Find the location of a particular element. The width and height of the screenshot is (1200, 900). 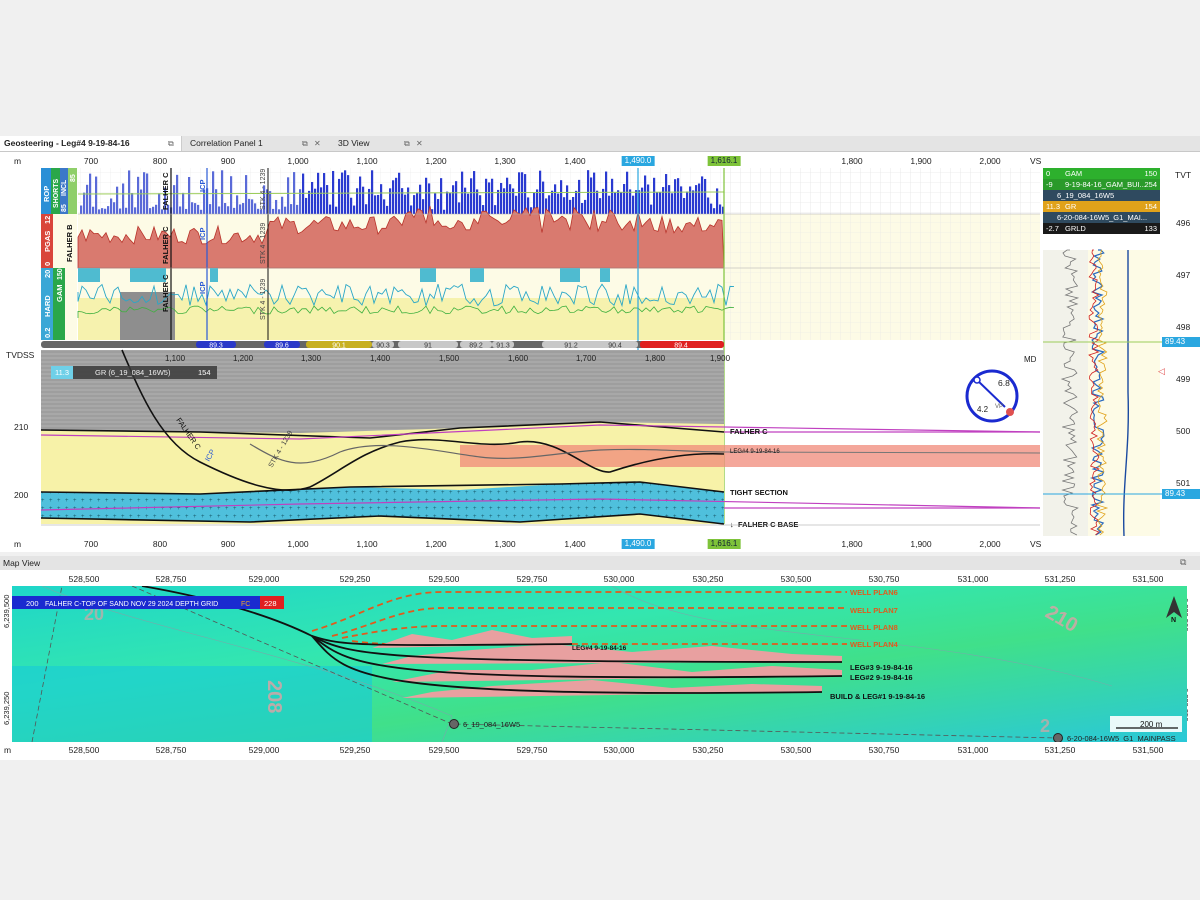

incl-label: INCL is located at coordinates (64, 187).